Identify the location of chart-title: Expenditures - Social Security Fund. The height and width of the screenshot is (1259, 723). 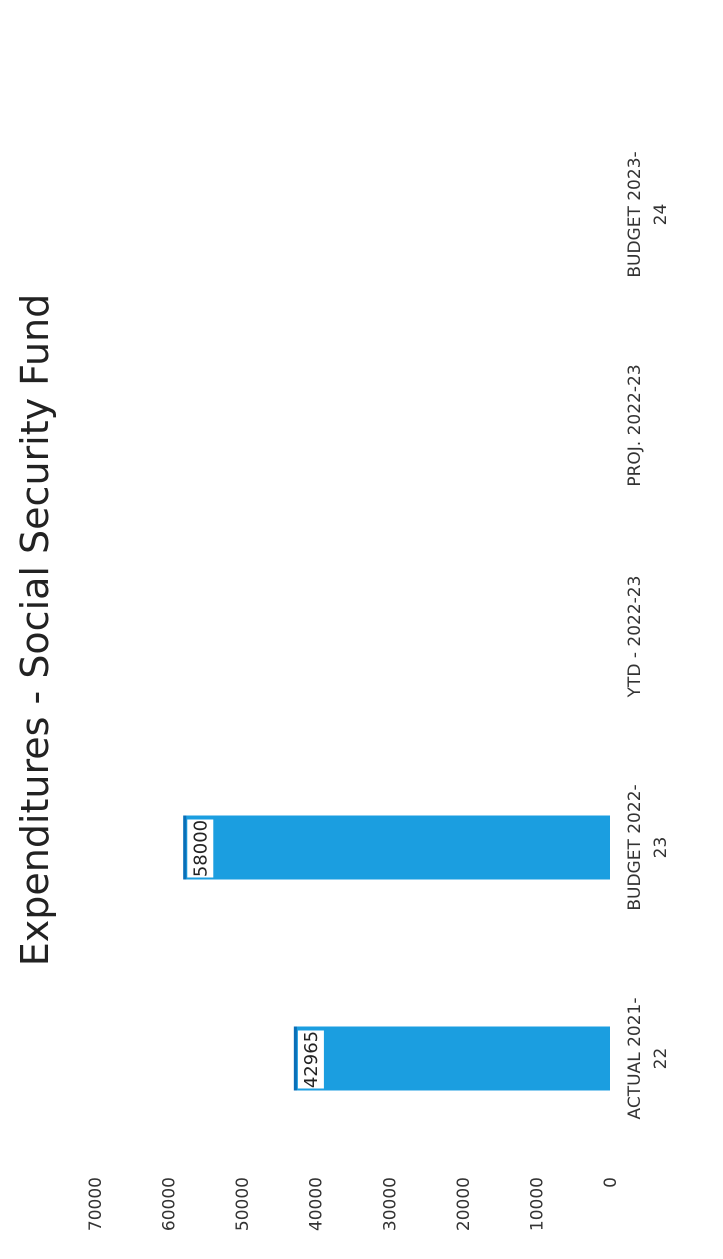
(35, 630).